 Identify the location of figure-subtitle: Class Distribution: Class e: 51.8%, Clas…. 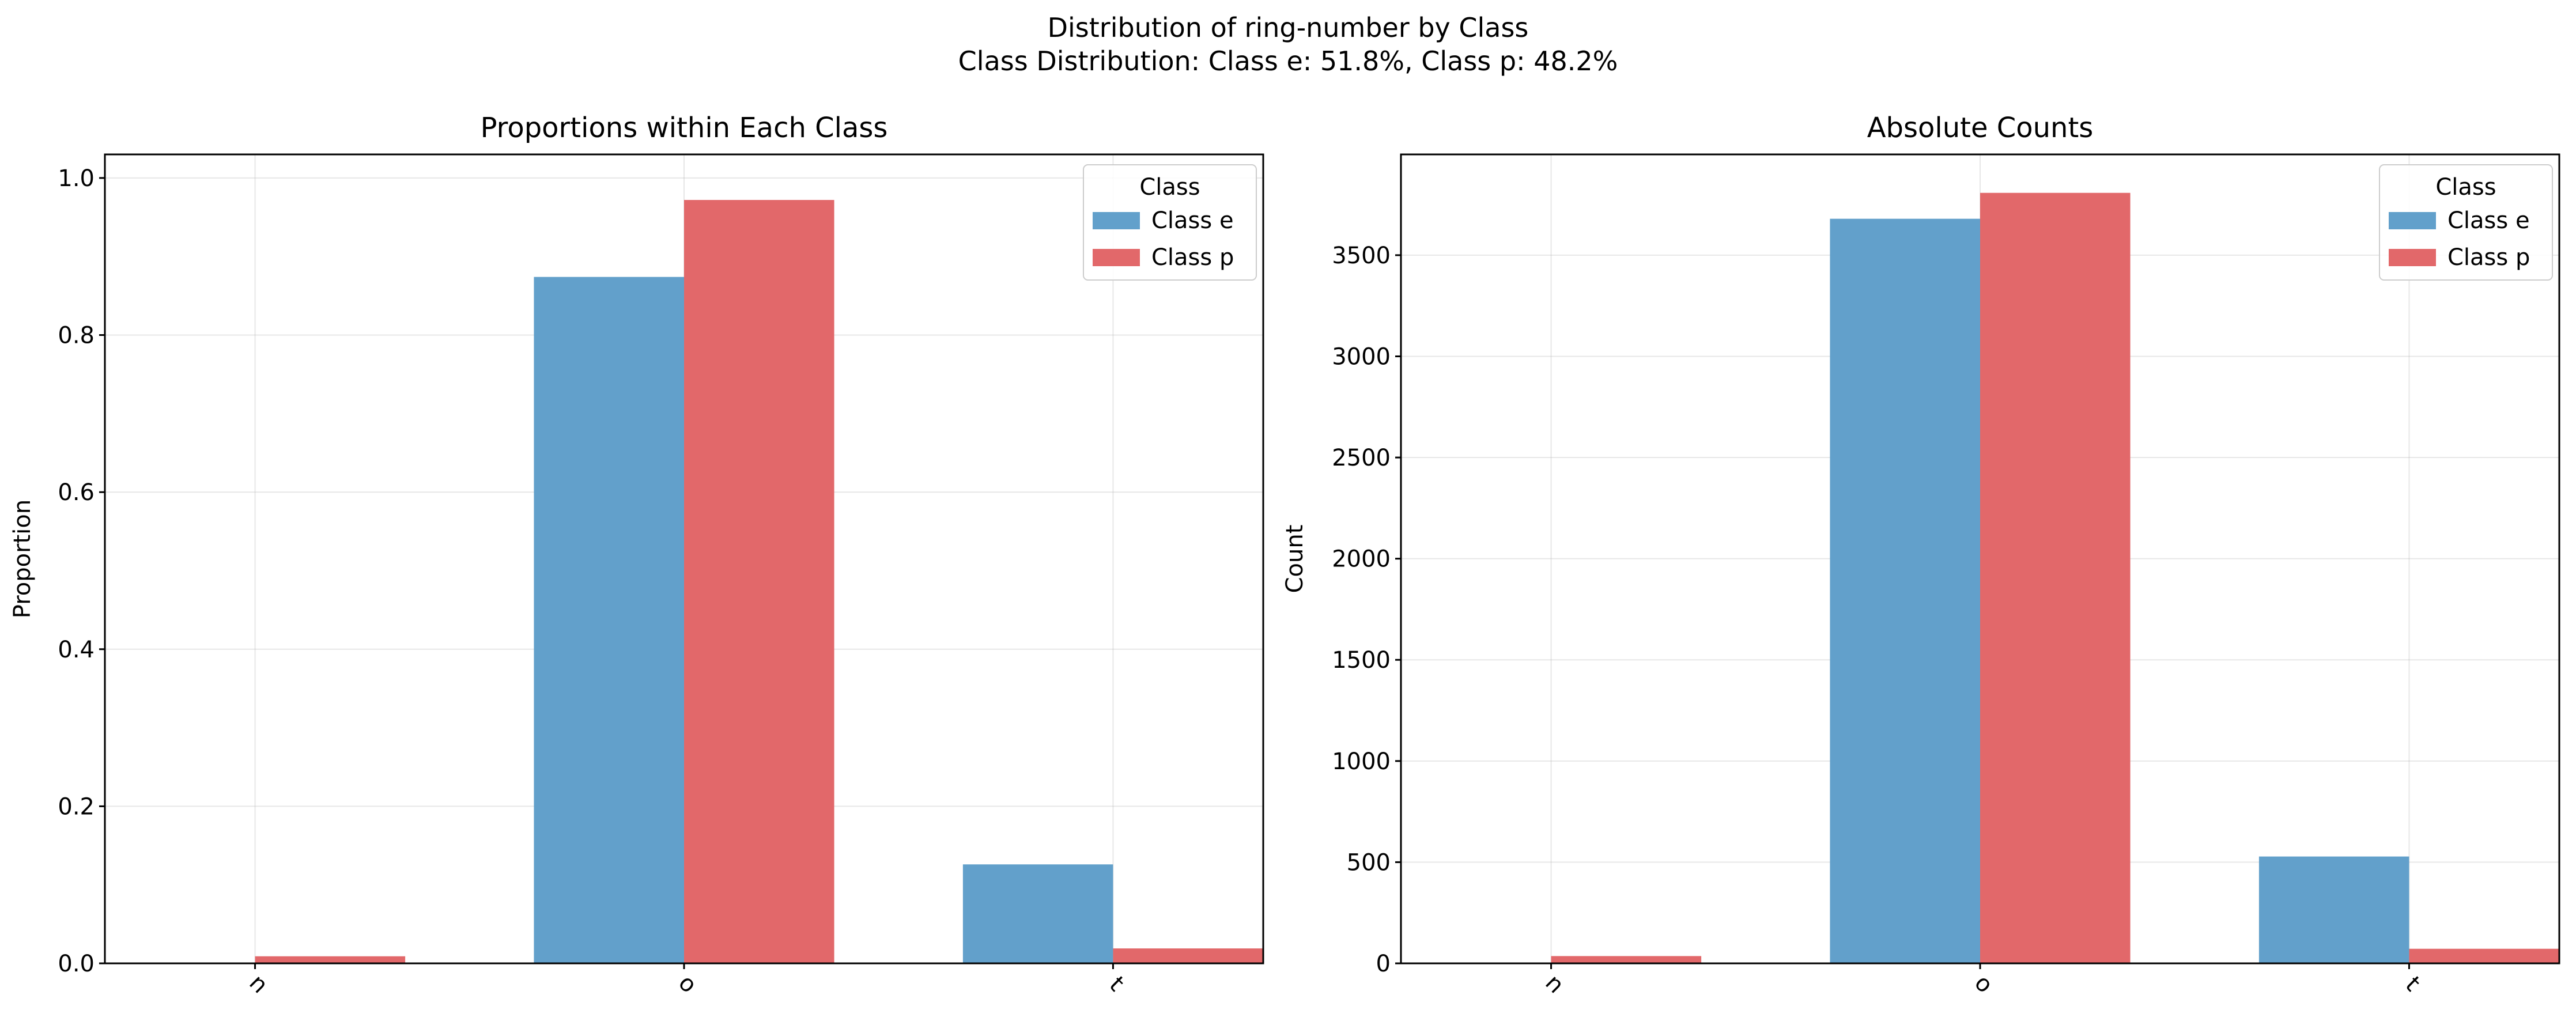
(1288, 61).